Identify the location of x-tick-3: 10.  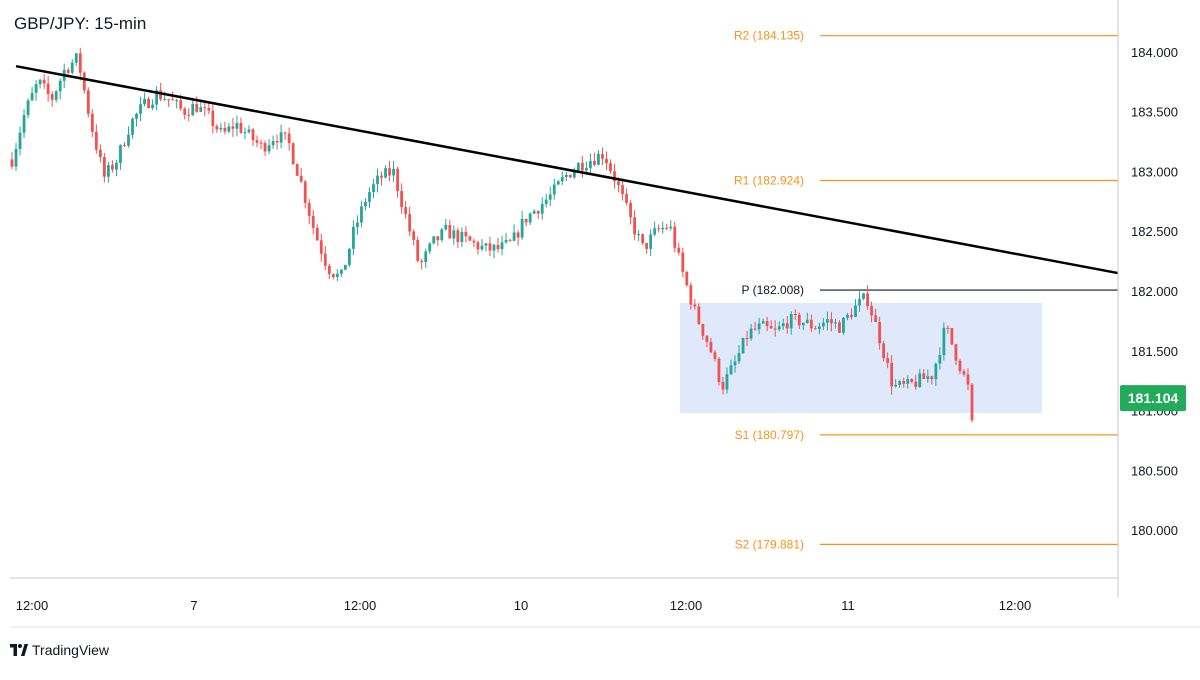
(521, 605).